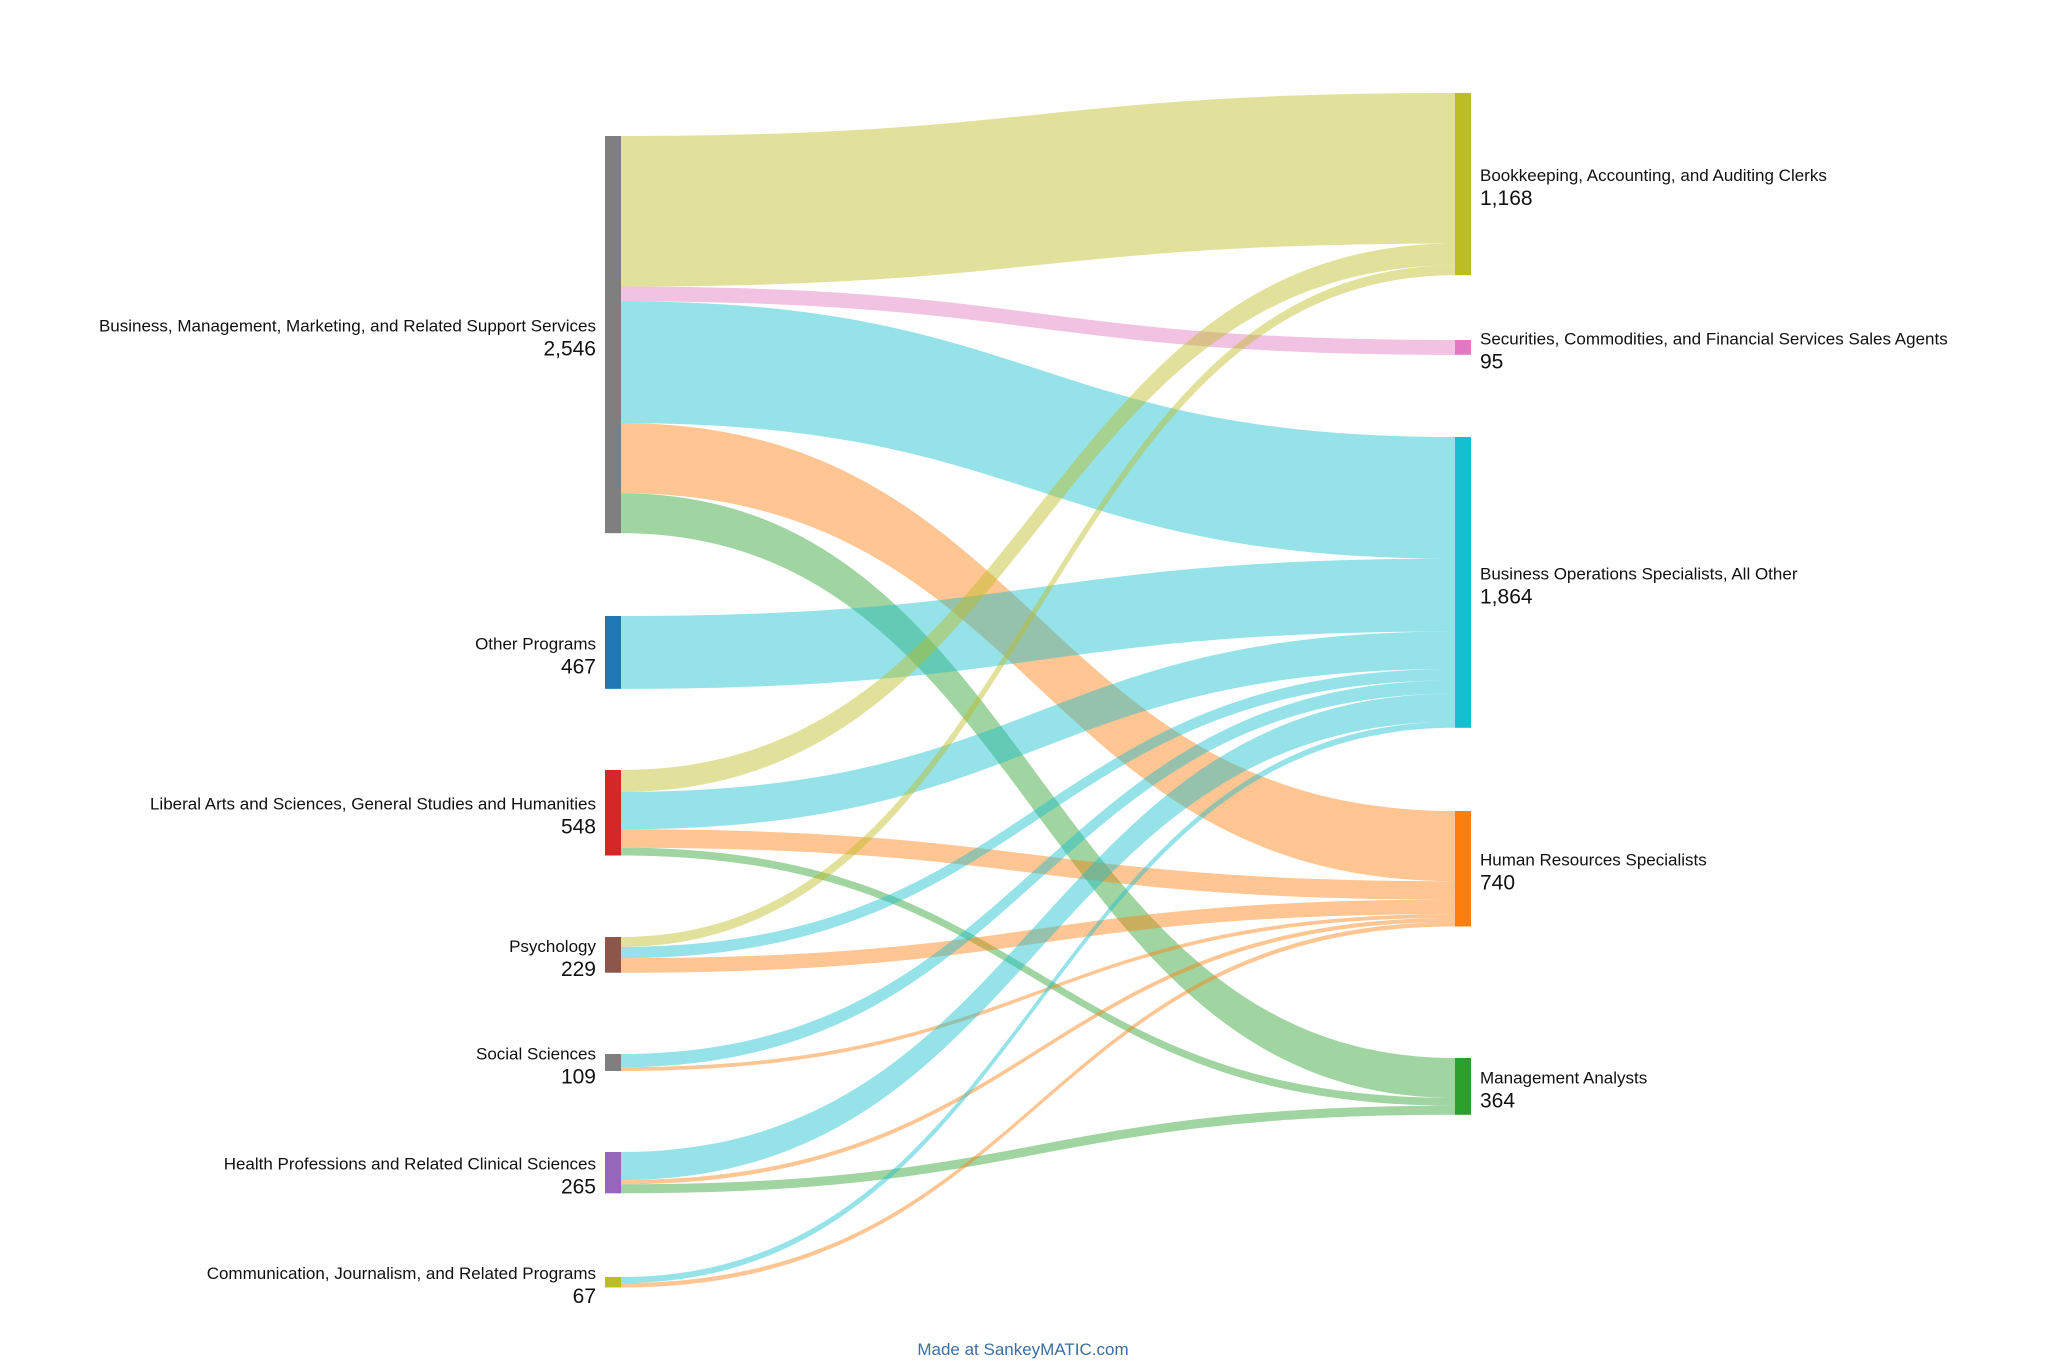 Image resolution: width=2046 pixels, height=1364 pixels. I want to click on source-label-psy: Psychology, so click(552, 946).